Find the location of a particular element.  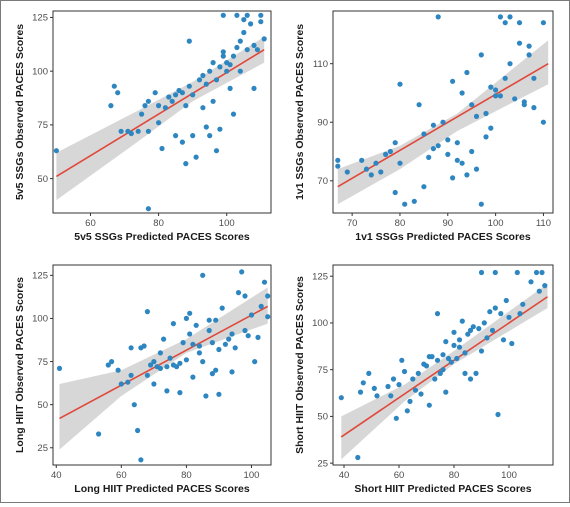

x-tick-label-short-hiit-80: 80 is located at coordinates (454, 475).